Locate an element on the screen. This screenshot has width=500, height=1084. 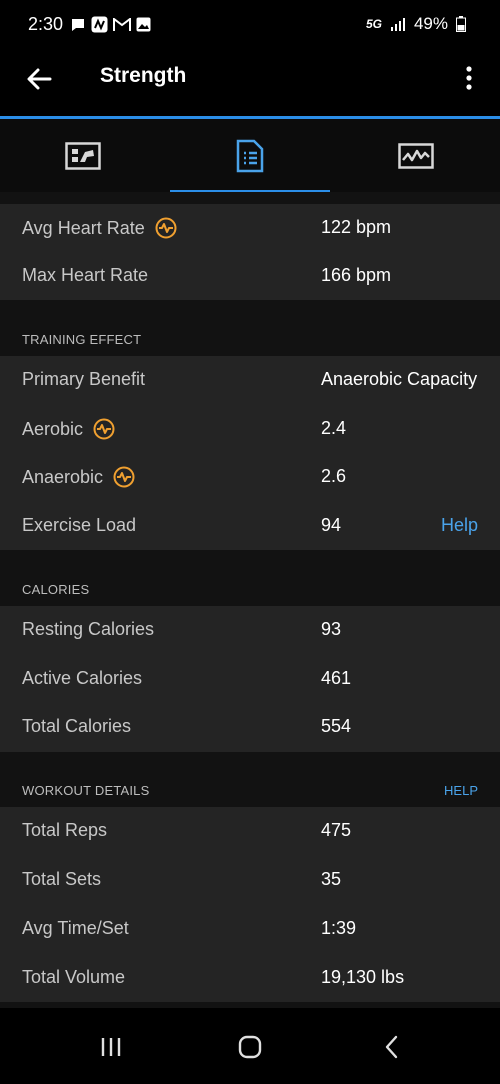
row-label: Total Calories is located at coordinates (77, 726).